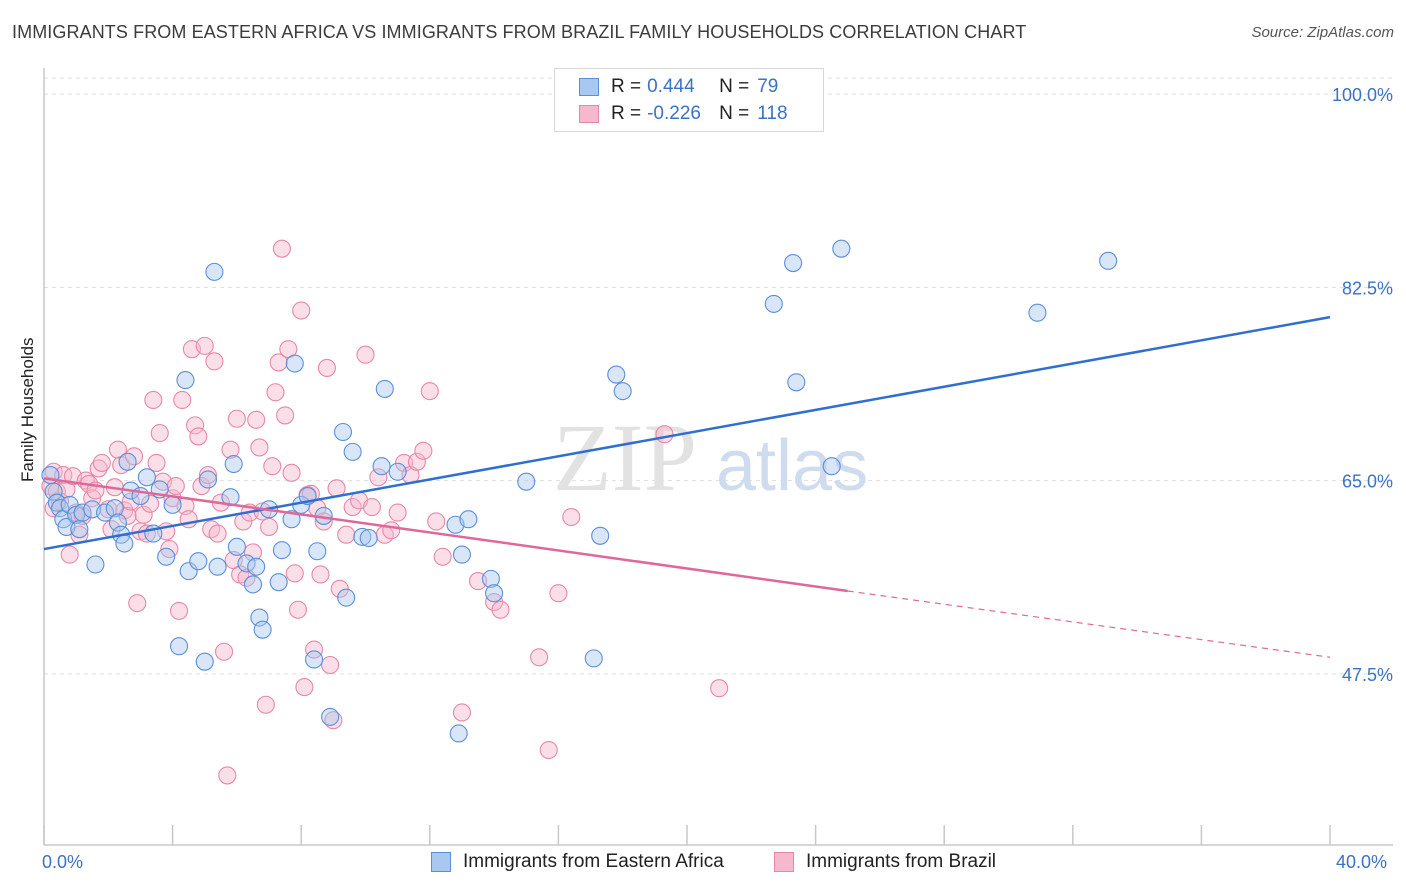 Image resolution: width=1406 pixels, height=892 pixels. What do you see at coordinates (1089, 624) in the screenshot?
I see `trend-brazil-extrapolated` at bounding box center [1089, 624].